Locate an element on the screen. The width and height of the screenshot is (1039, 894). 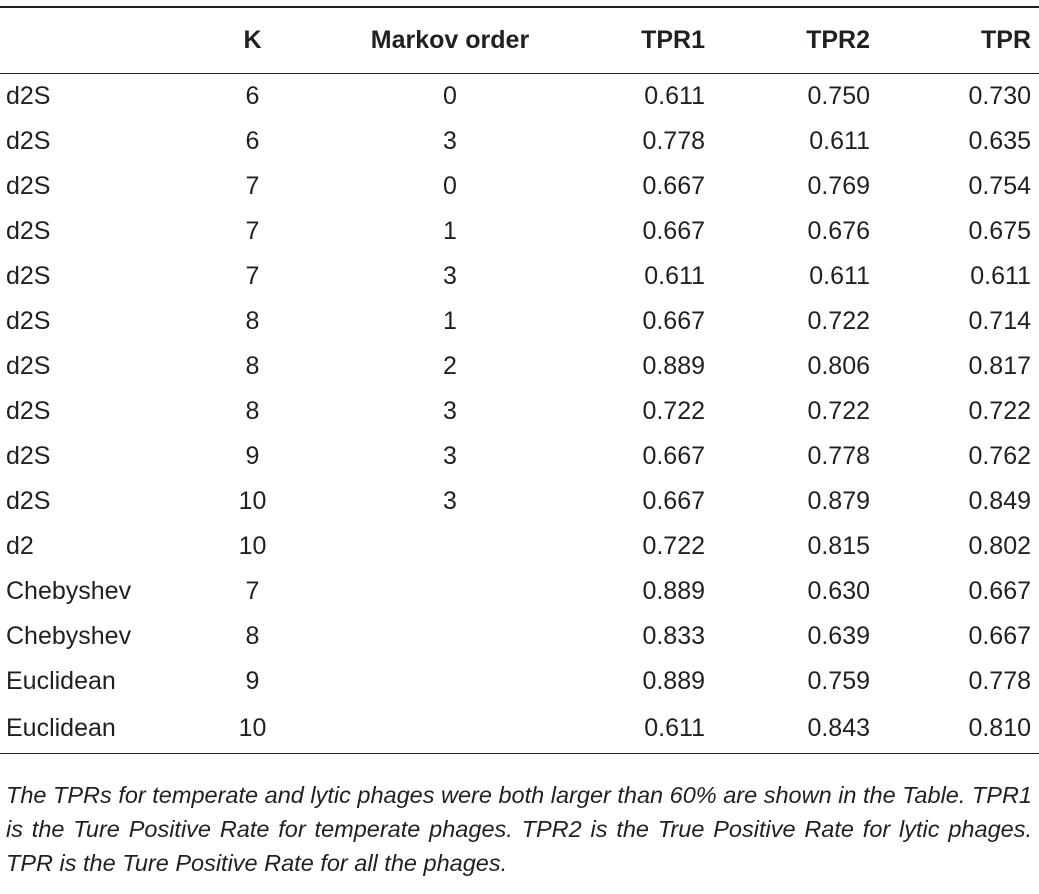
cell-tpr: 0.611 is located at coordinates (1000, 276).